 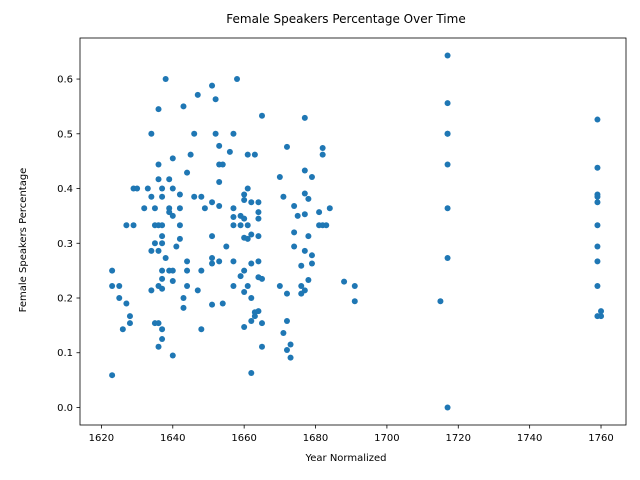 What do you see at coordinates (65, 244) in the screenshot?
I see `y-tick-label: 0.3` at bounding box center [65, 244].